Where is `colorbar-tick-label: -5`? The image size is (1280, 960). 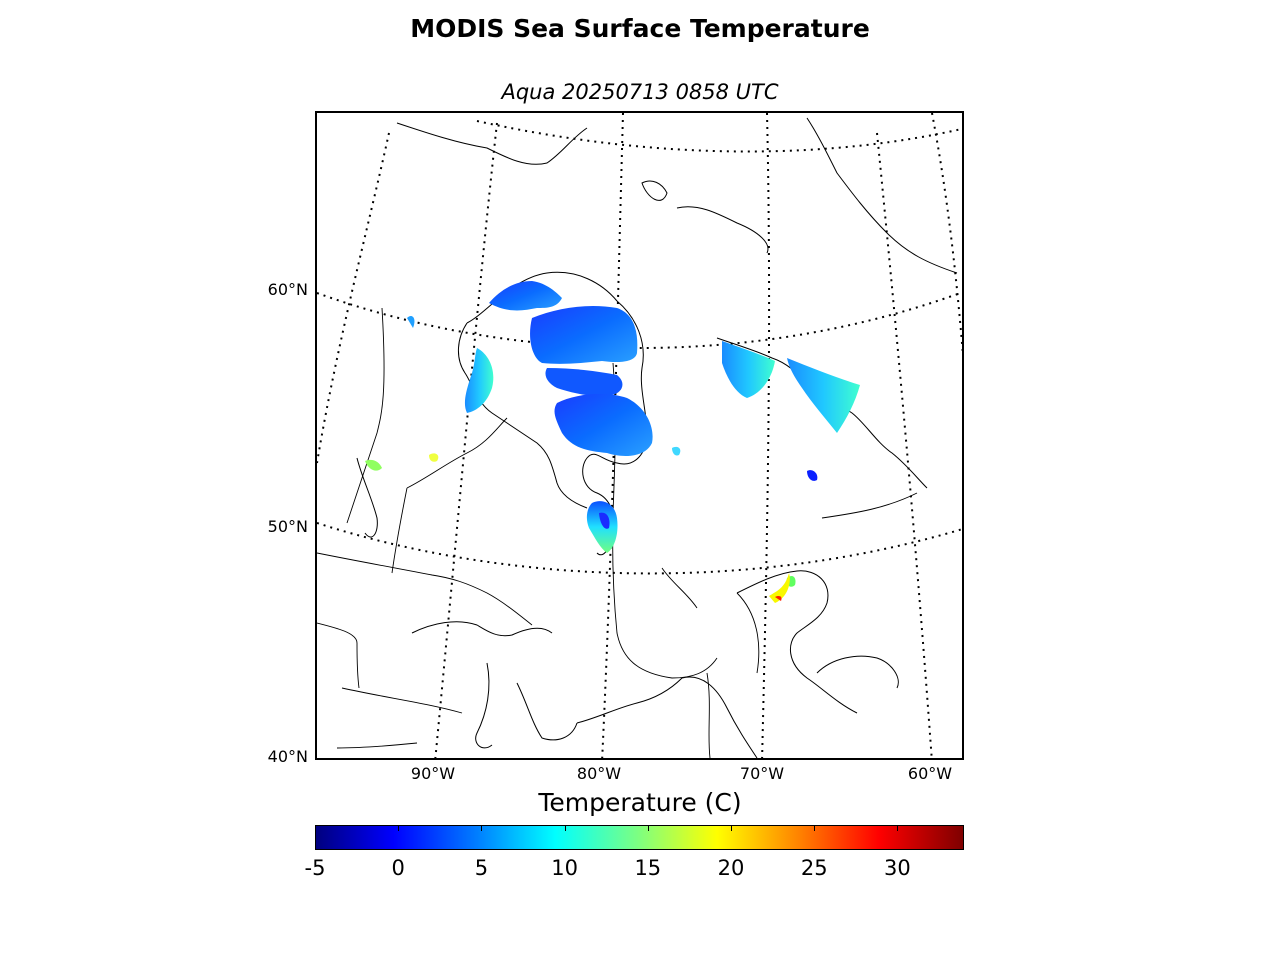 colorbar-tick-label: -5 is located at coordinates (315, 868).